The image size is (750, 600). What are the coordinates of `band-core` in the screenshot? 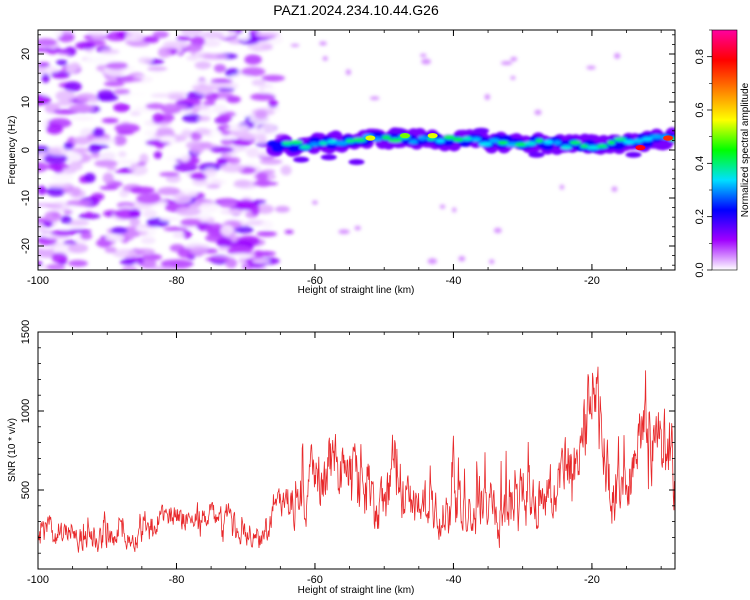 It's located at (547, 147).